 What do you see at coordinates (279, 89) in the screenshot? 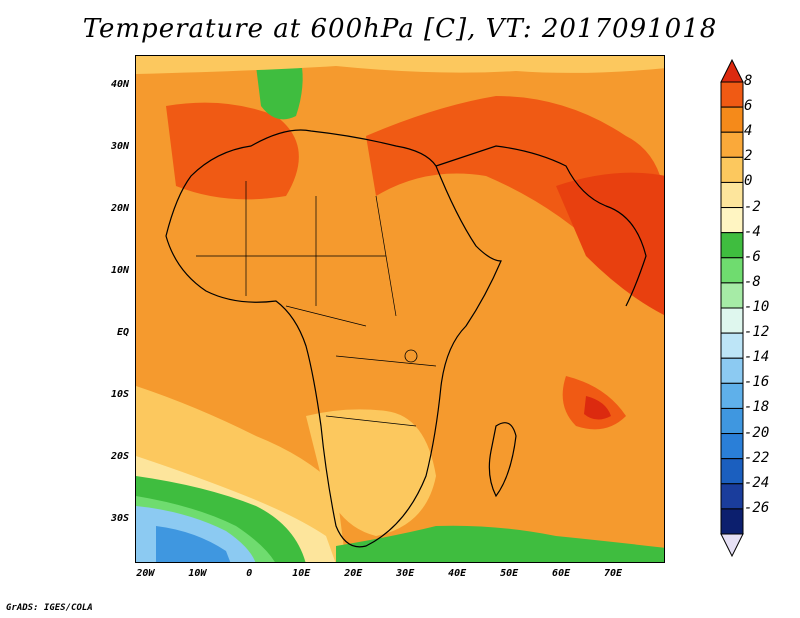
I see `mediterranean-cool-fill` at bounding box center [279, 89].